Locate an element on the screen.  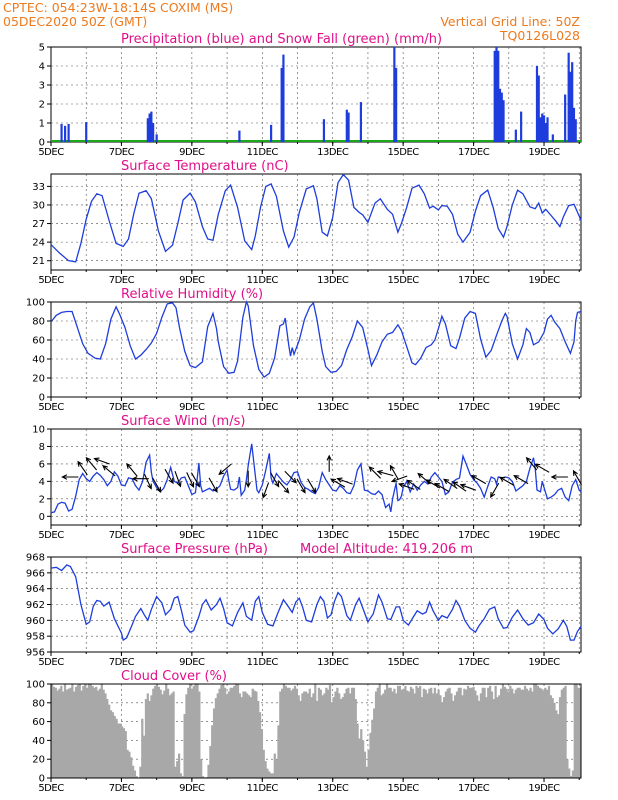
plot-frame-overlay is located at coordinates (316, 731).